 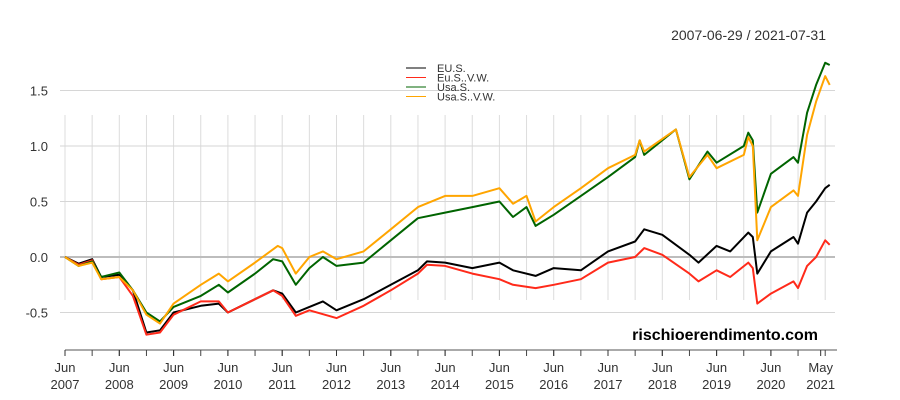 I want to click on x-tick-label-year: 2021, so click(x=820, y=384).